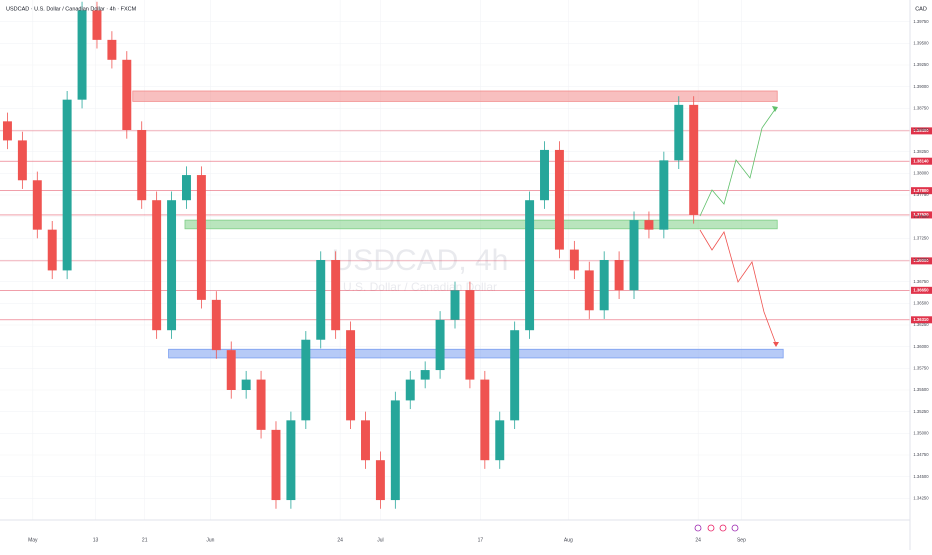 The image size is (932, 555). I want to click on x-tick-label: Jun, so click(210, 540).